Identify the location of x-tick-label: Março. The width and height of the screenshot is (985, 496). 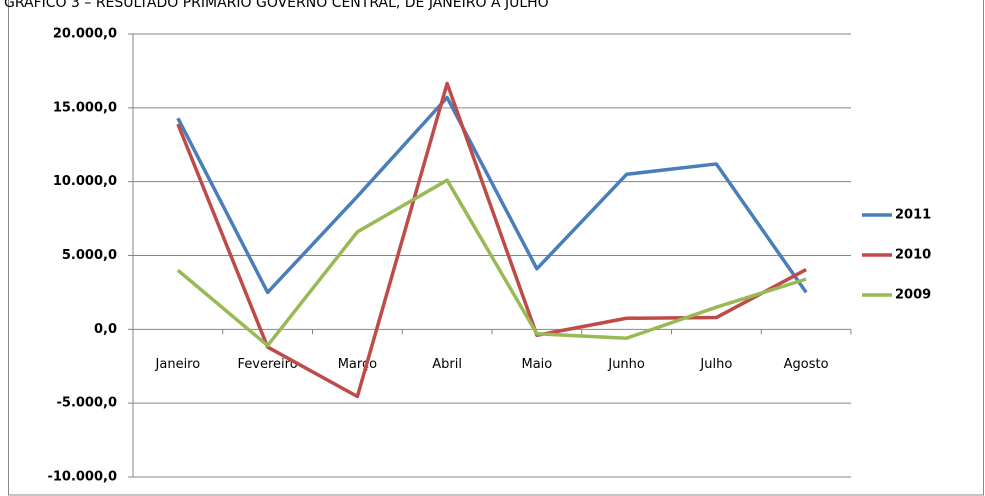
(357, 364).